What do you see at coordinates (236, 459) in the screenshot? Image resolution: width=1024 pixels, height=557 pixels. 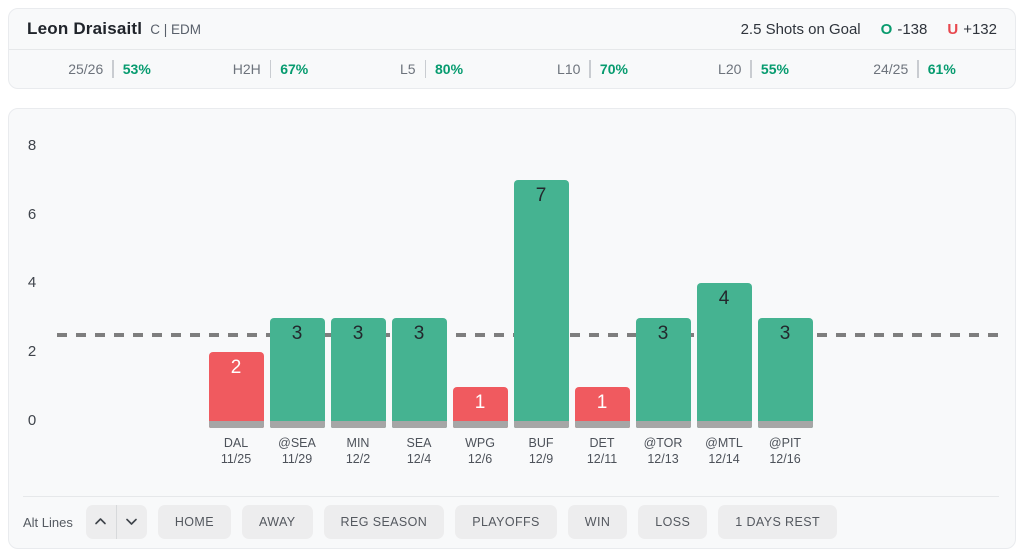 I see `game-date-label: 11/25` at bounding box center [236, 459].